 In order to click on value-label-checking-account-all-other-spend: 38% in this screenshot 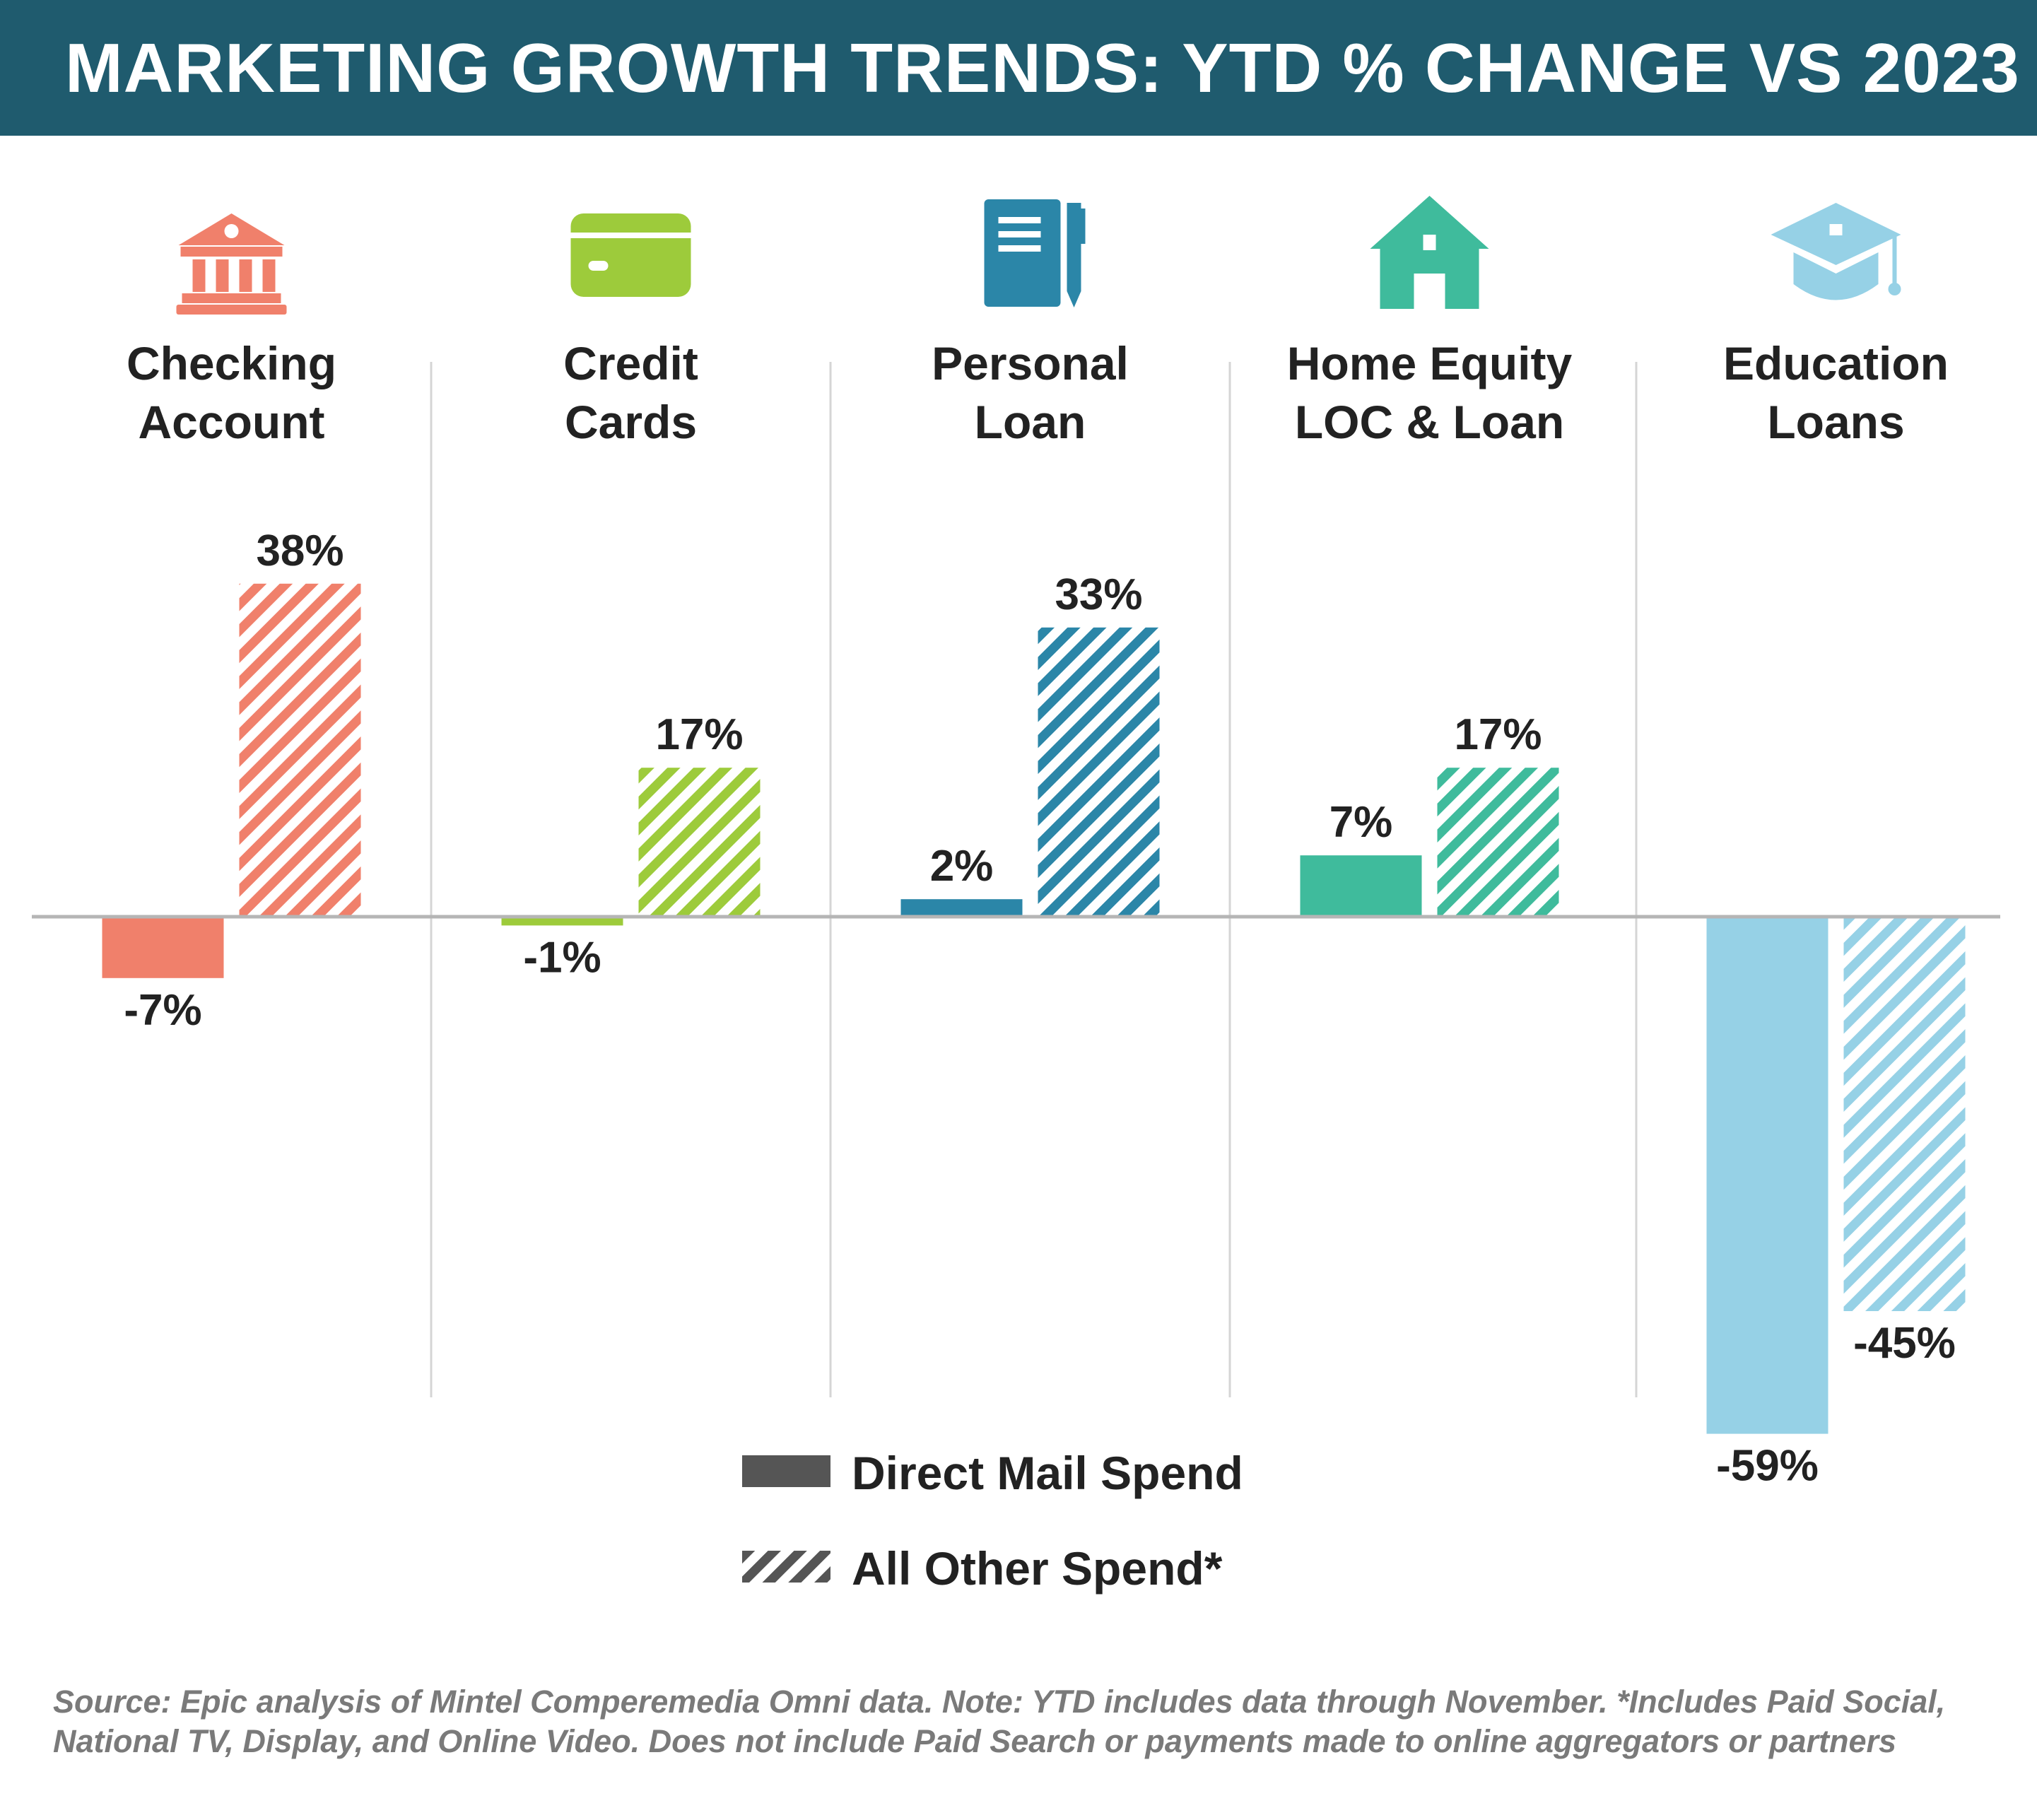, I will do `click(300, 551)`.